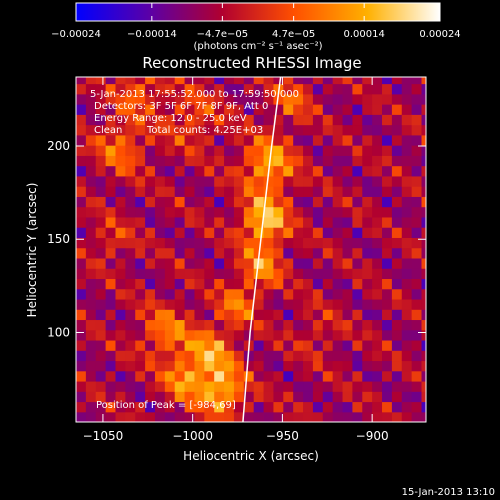  Describe the element at coordinates (192, 436) in the screenshot. I see `x-tick-label: −1000` at that location.